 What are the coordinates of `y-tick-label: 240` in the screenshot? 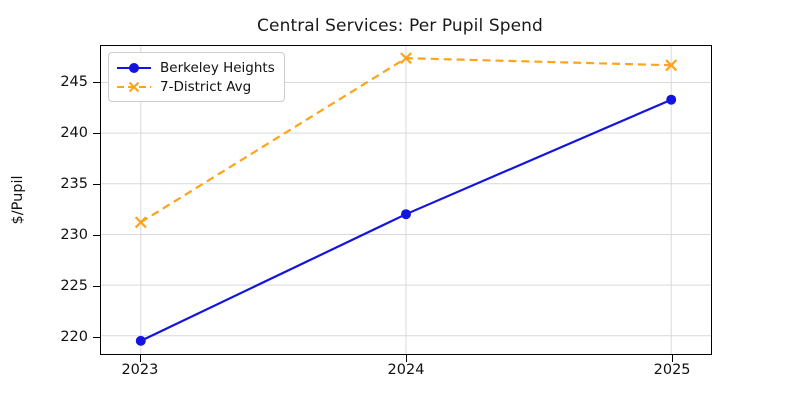 It's located at (74, 132).